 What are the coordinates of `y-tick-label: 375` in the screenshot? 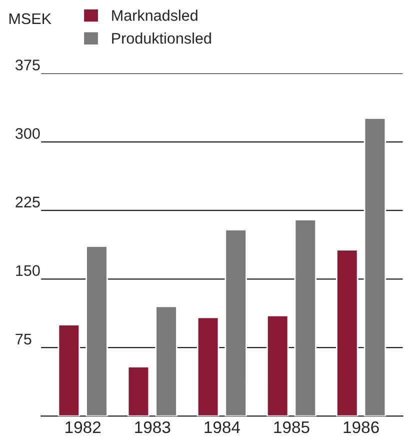 It's located at (28, 65).